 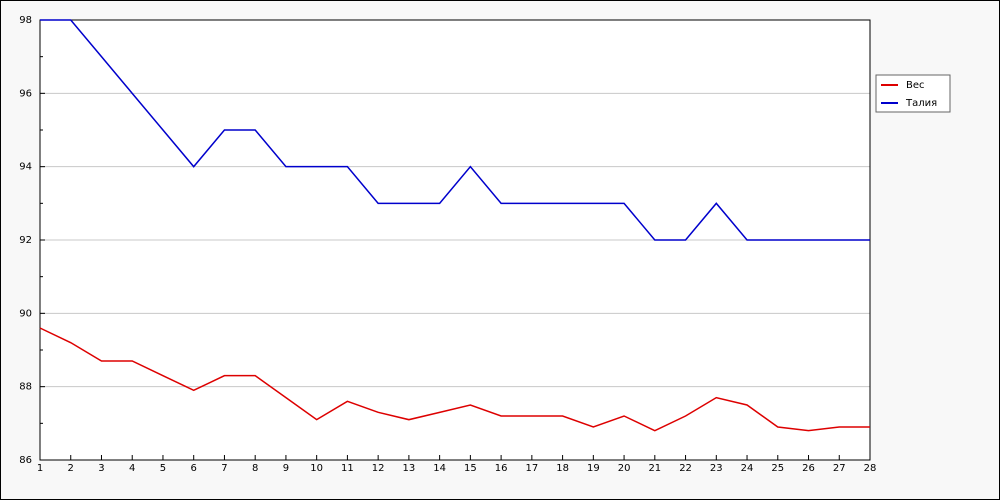 What do you see at coordinates (71, 468) in the screenshot?
I see `x-tick-label: 2` at bounding box center [71, 468].